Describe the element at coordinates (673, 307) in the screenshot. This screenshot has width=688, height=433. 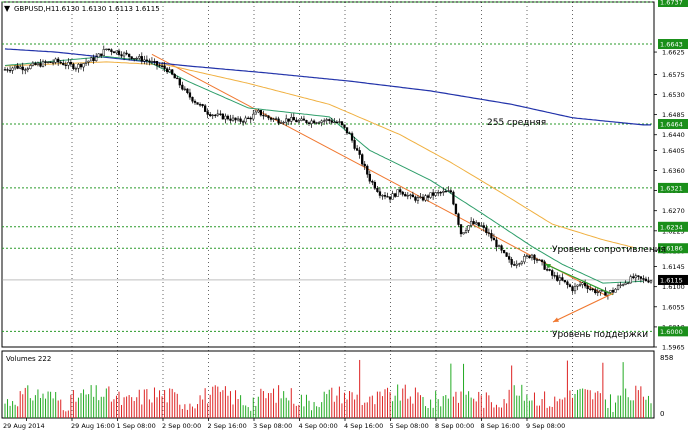
I see `price-tick-label: 1.6055` at that location.